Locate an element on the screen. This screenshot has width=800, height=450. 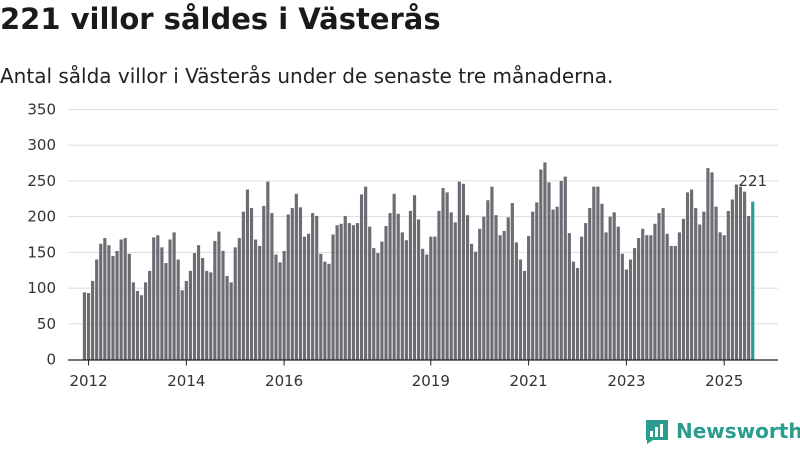
x-tick-label: 2019 is located at coordinates (431, 381).